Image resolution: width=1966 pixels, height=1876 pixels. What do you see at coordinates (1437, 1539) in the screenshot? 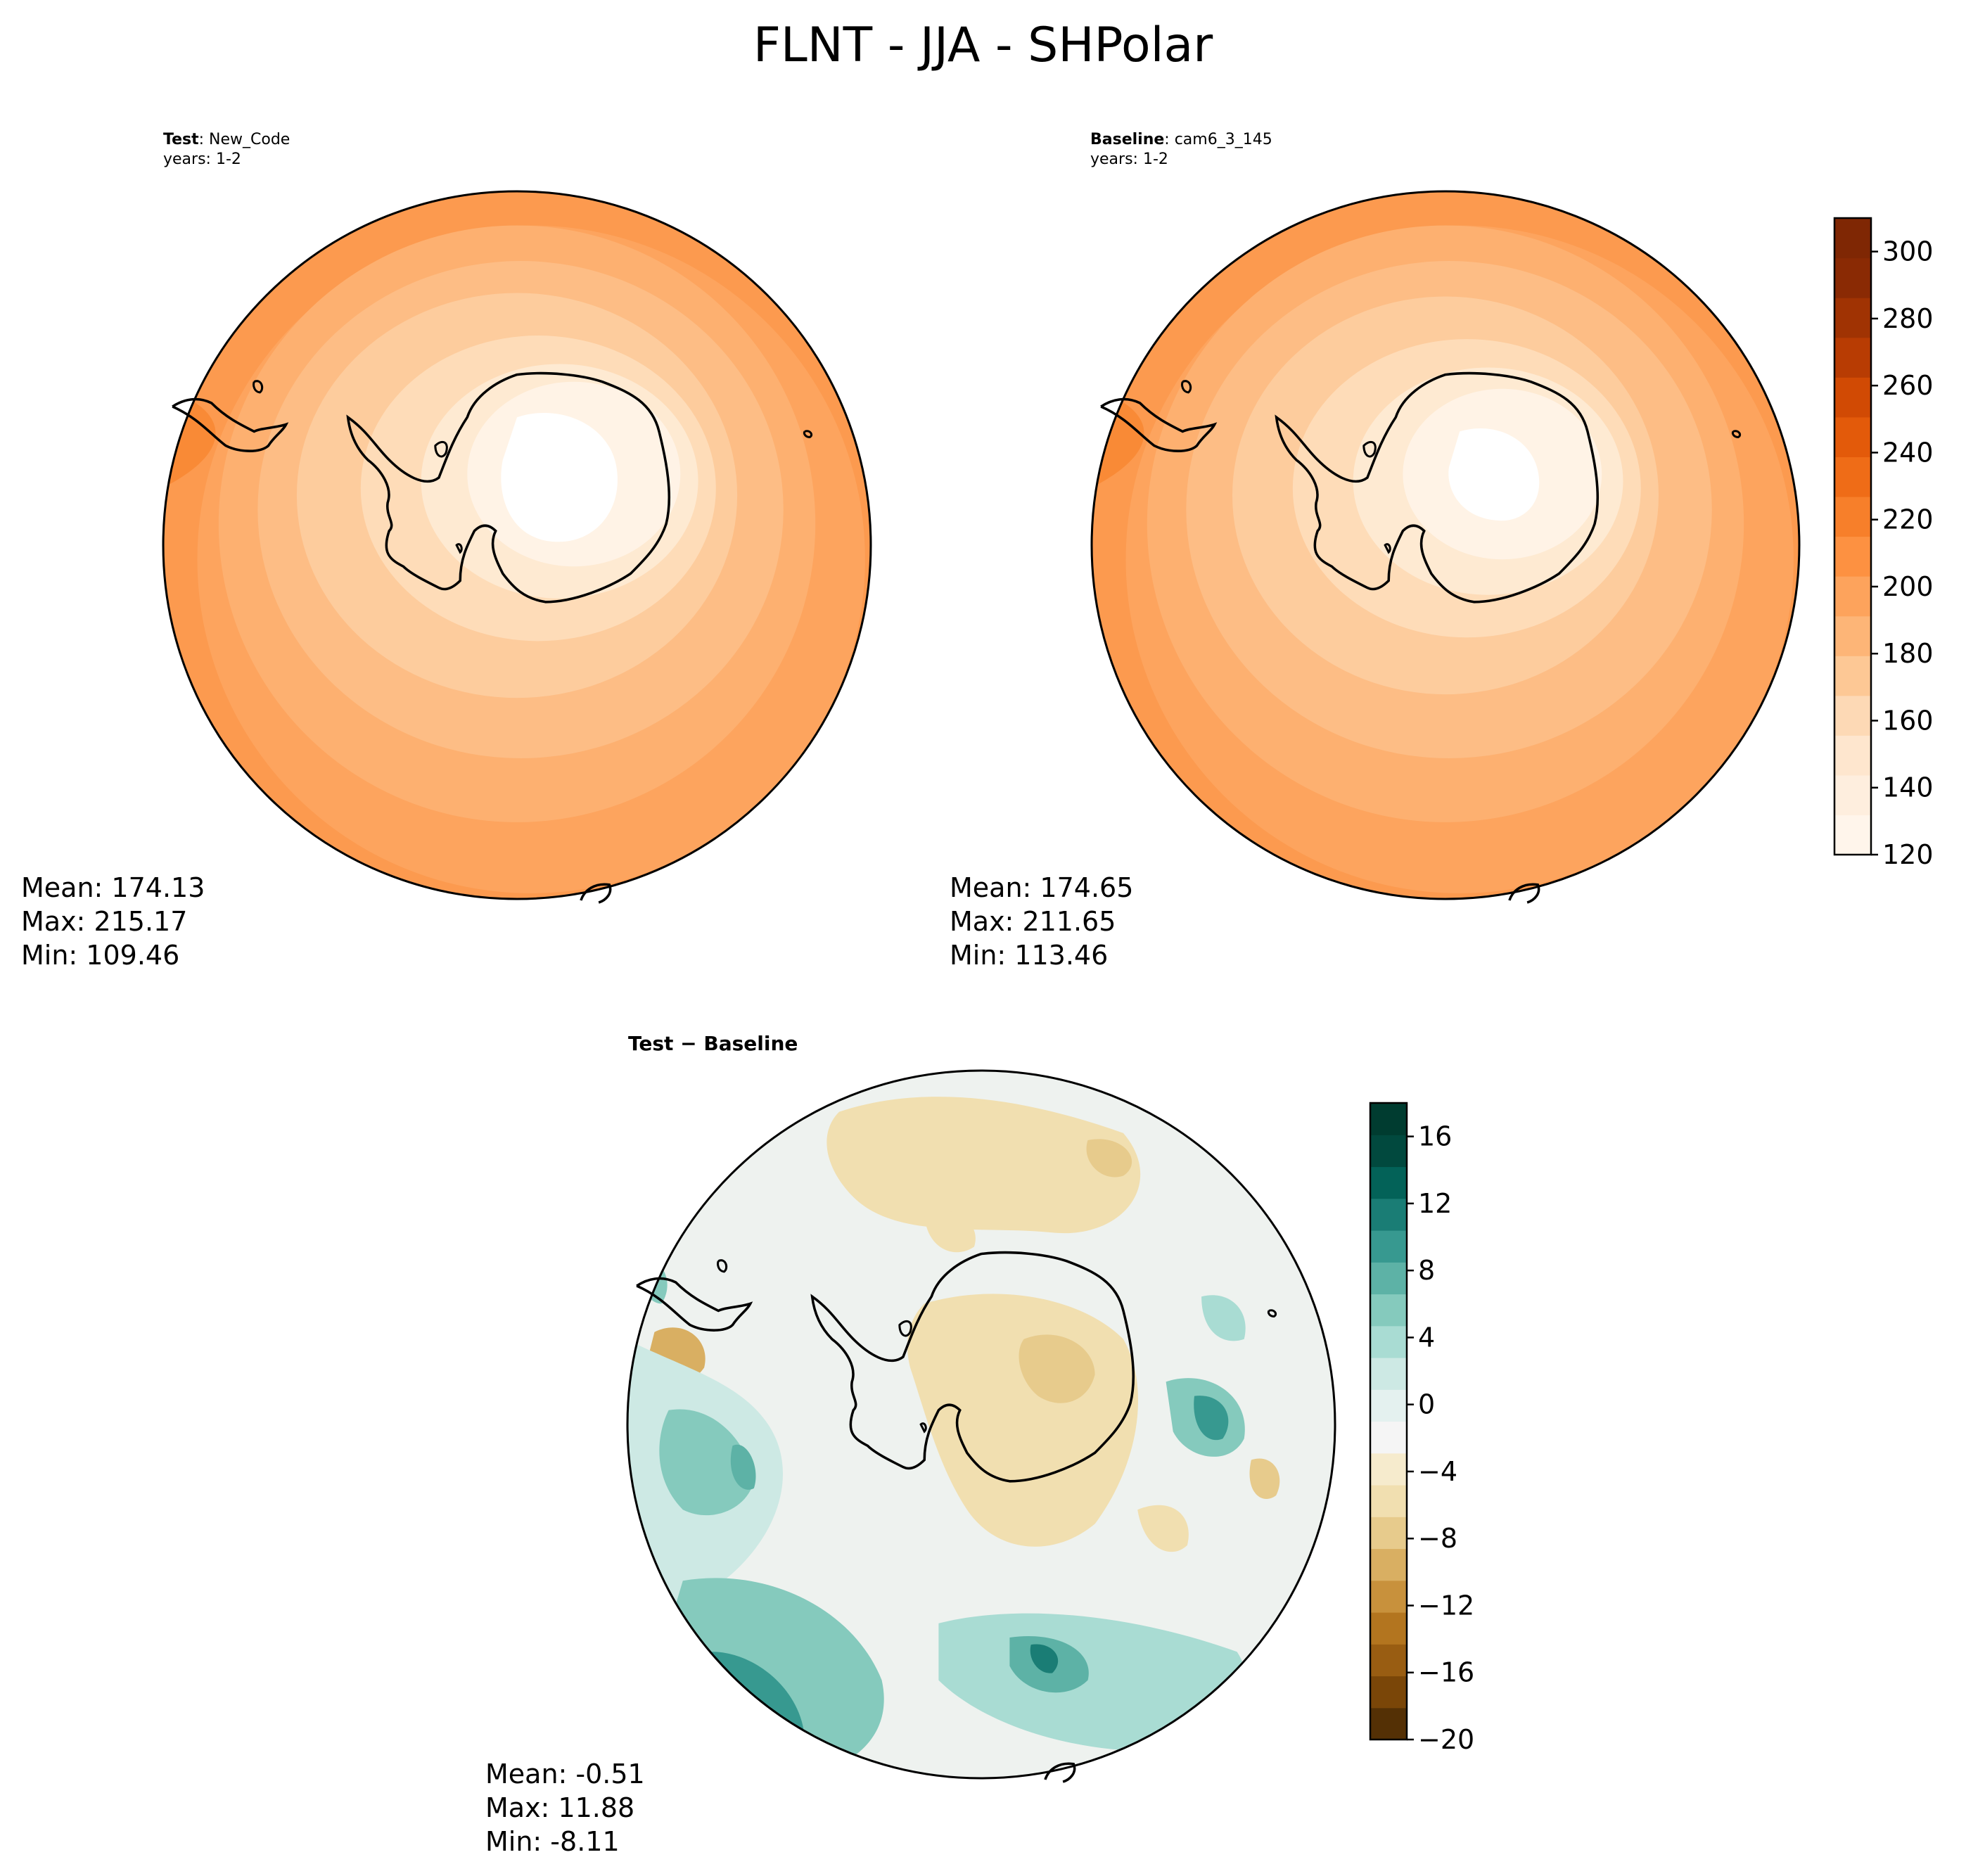
I see `diff-colorbar-tick-label: −8` at bounding box center [1437, 1539].